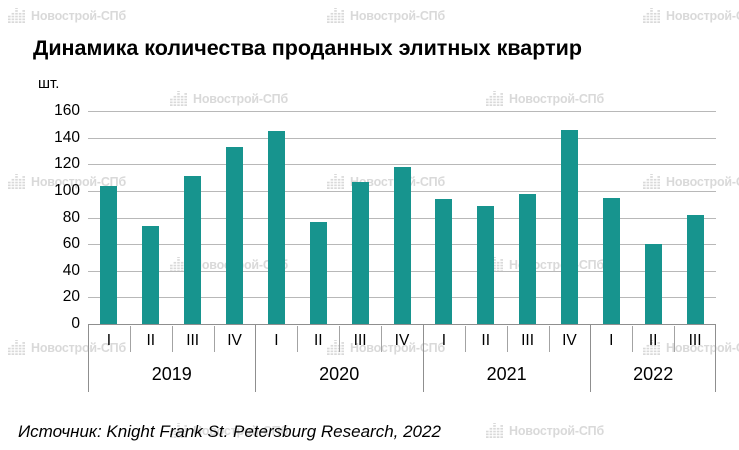  What do you see at coordinates (75, 323) in the screenshot?
I see `y-tick-label-0: 0` at bounding box center [75, 323].